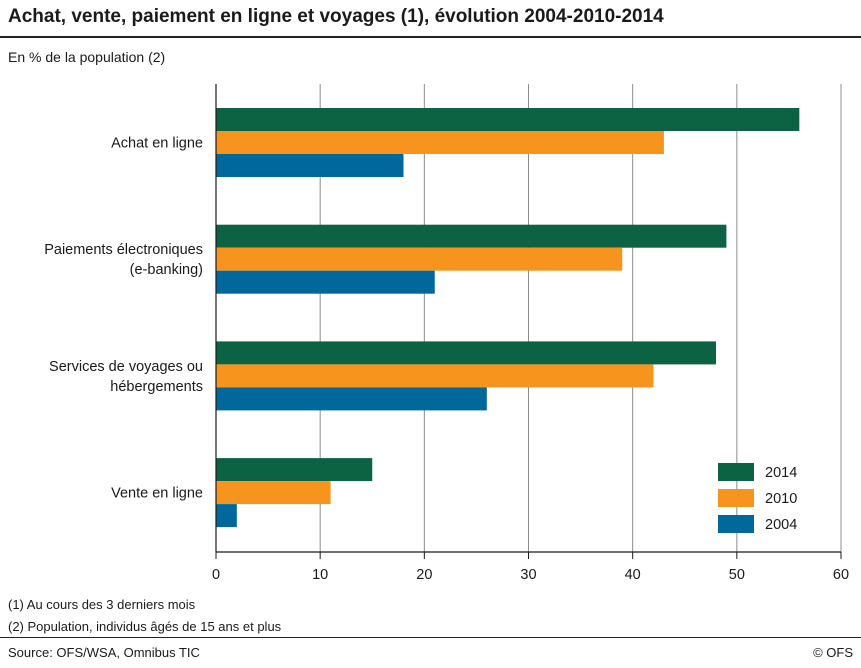 The height and width of the screenshot is (668, 861). What do you see at coordinates (424, 575) in the screenshot?
I see `x-tick-label-20: 20` at bounding box center [424, 575].